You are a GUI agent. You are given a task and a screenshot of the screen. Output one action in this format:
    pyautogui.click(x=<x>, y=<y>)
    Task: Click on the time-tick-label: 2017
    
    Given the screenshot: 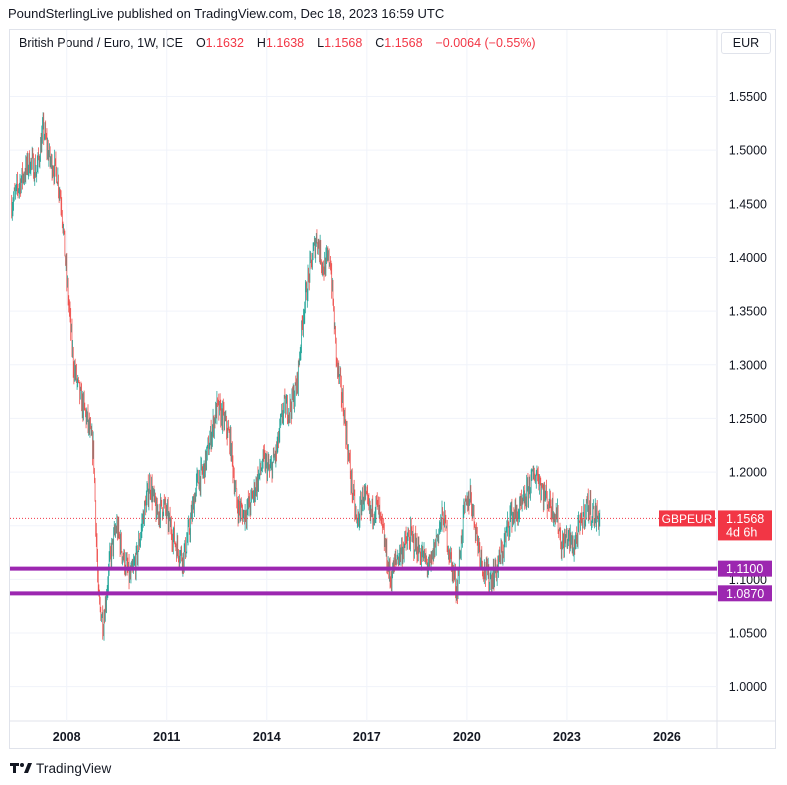 What is the action you would take?
    pyautogui.click(x=367, y=737)
    